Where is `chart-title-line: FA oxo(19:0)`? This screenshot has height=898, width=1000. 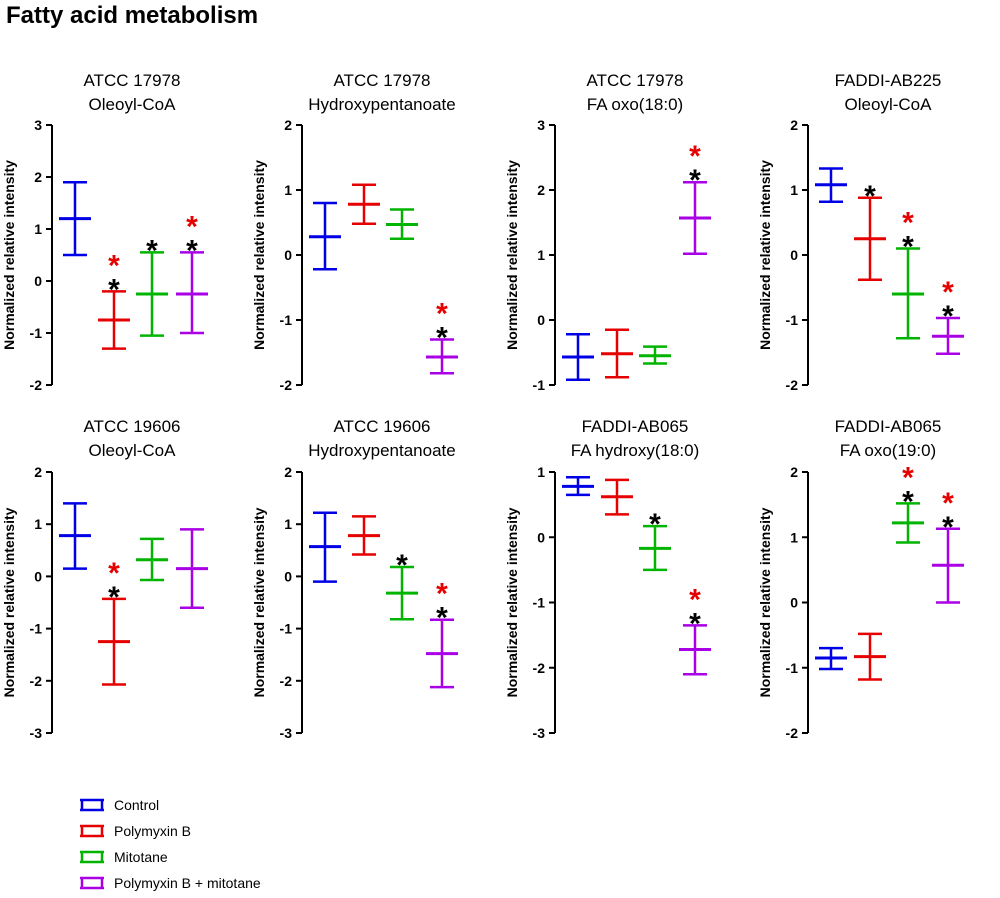
chart-title-line: FA oxo(19:0) is located at coordinates (888, 450).